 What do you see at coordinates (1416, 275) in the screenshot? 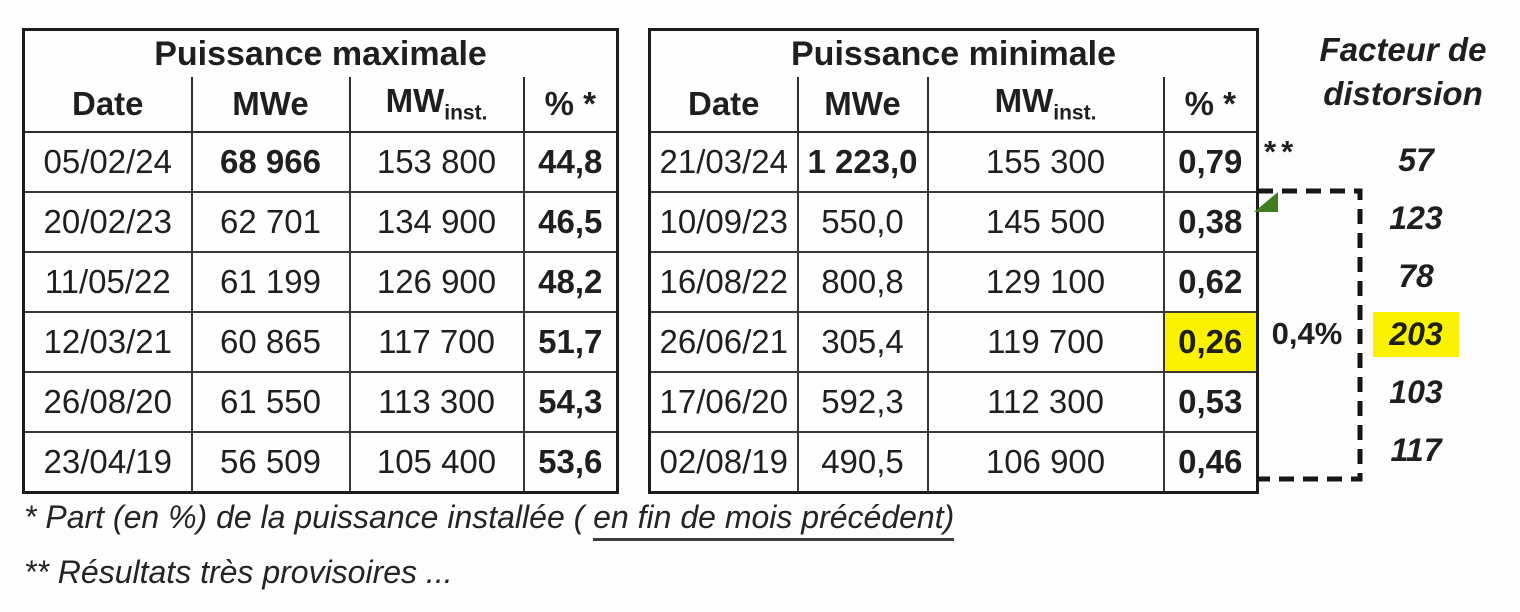
I see `distortion-value: 78` at bounding box center [1416, 275].